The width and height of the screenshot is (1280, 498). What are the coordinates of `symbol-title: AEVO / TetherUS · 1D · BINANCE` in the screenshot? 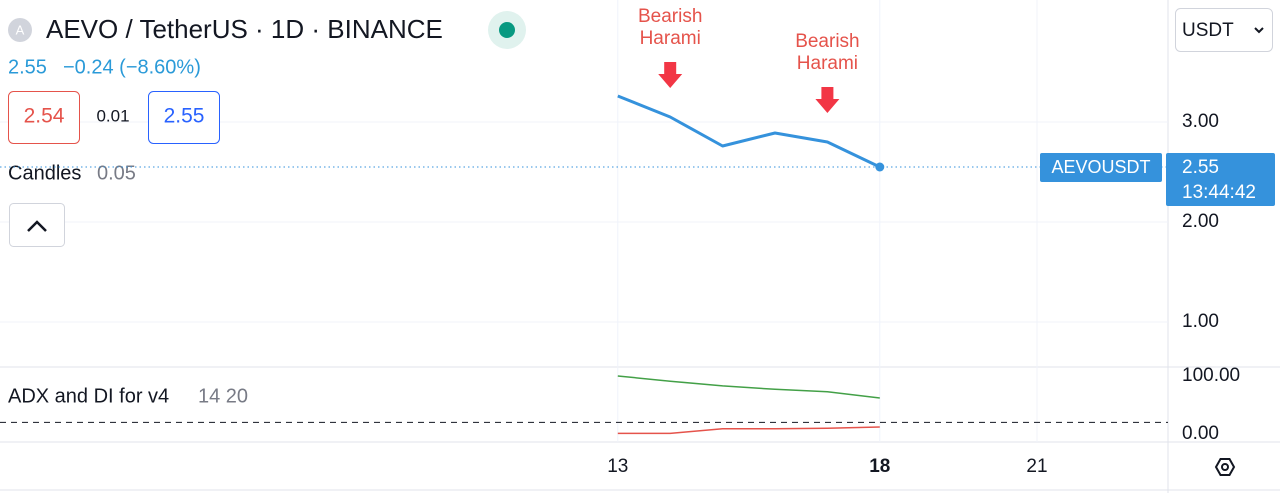 It's located at (244, 29).